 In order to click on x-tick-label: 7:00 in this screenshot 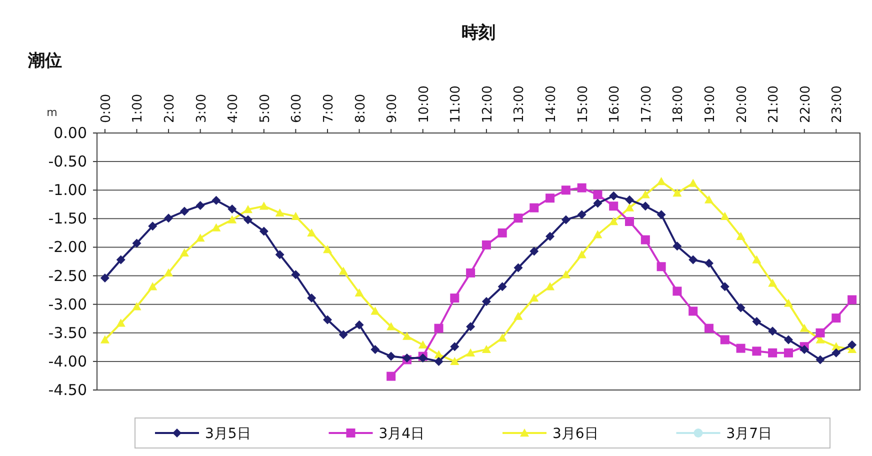, I will do `click(328, 108)`.